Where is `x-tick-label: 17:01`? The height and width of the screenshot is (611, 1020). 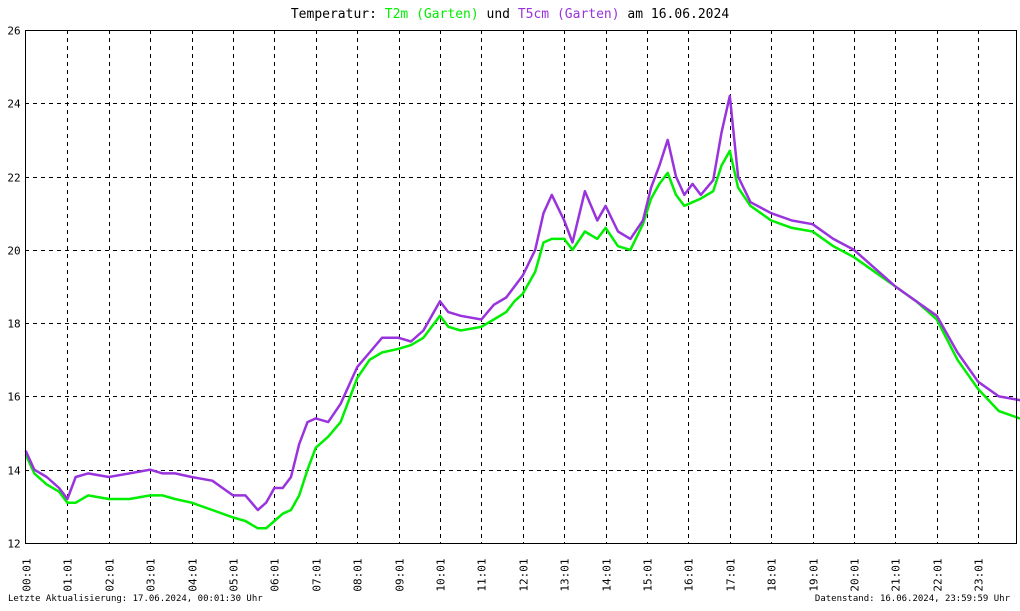 x-tick-label: 17:01 is located at coordinates (731, 574).